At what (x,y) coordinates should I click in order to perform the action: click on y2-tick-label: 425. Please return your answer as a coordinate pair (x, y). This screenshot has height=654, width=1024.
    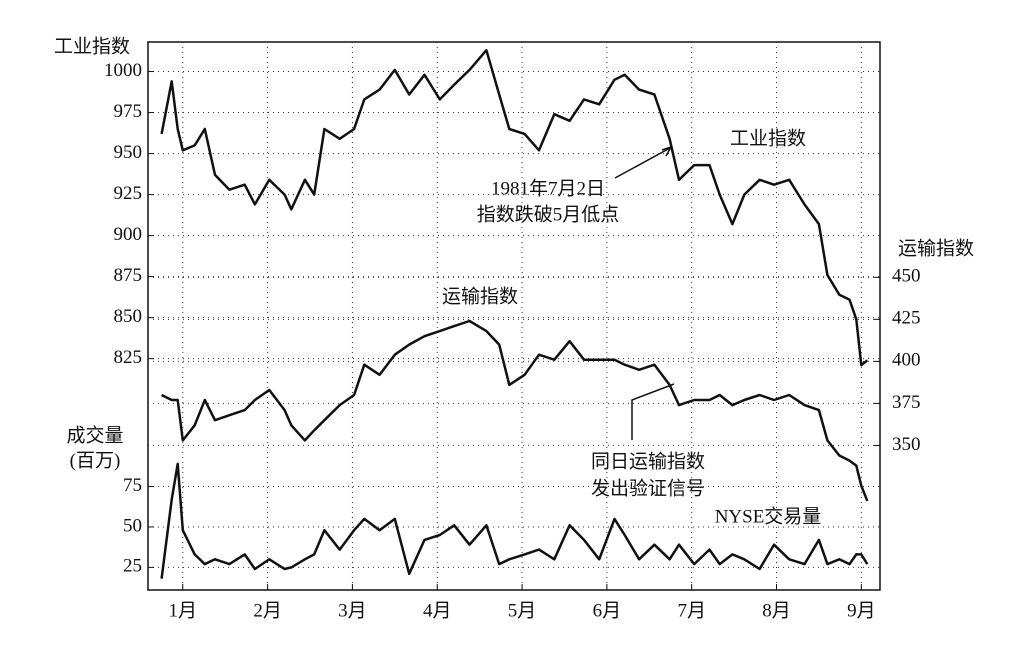
    Looking at the image, I should click on (906, 318).